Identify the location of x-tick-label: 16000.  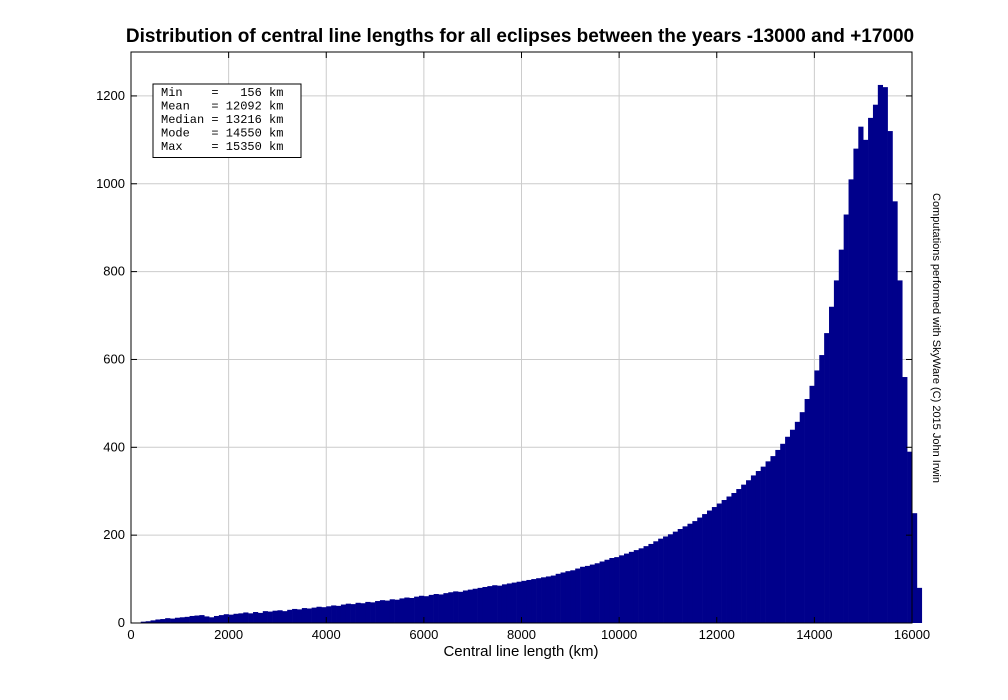
(912, 634).